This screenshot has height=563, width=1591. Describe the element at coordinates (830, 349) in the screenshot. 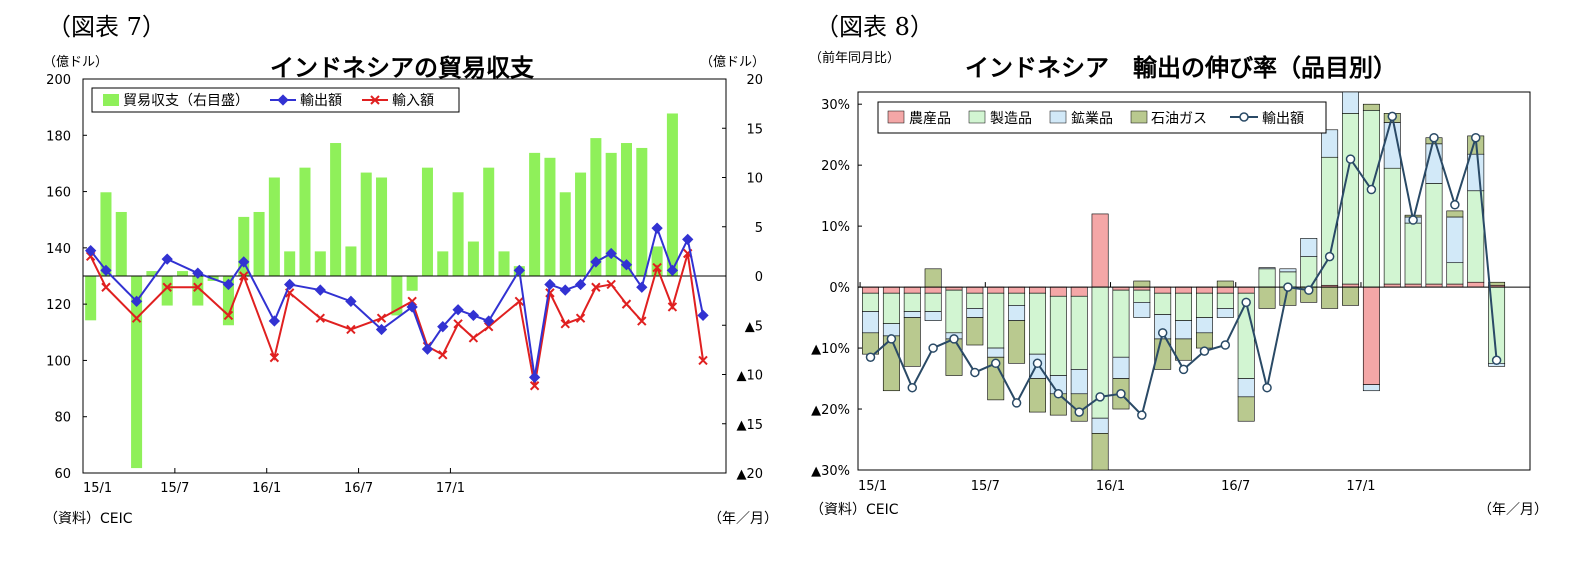

I see `y-tick-label: ▲10%` at that location.